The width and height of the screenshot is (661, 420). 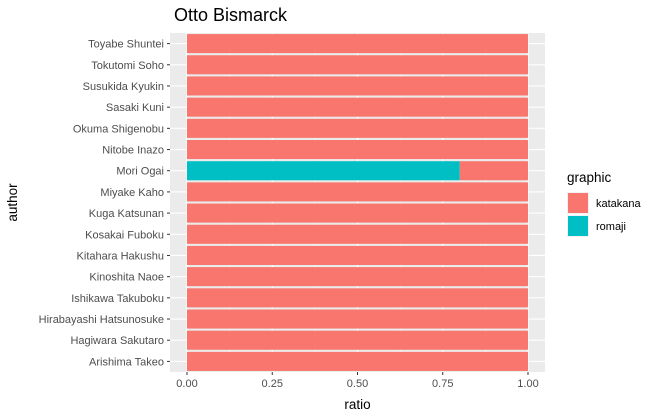 What do you see at coordinates (527, 384) in the screenshot?
I see `x-tick-label: 1.00` at bounding box center [527, 384].